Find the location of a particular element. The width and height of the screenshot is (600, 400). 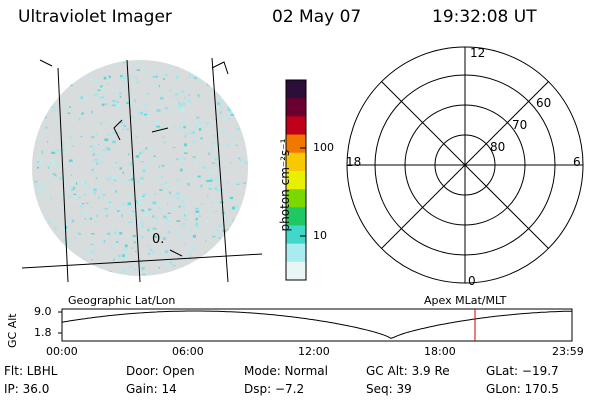

app-title: Ultraviolet Imager is located at coordinates (95, 17).